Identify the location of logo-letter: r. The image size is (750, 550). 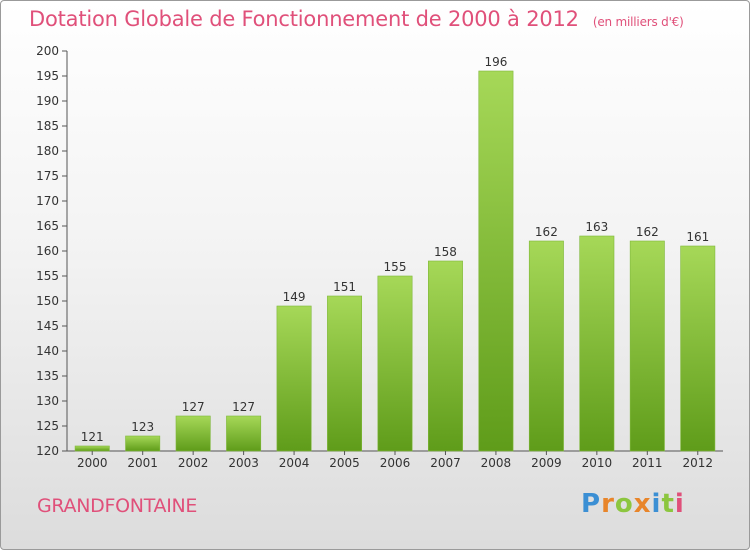
(608, 504).